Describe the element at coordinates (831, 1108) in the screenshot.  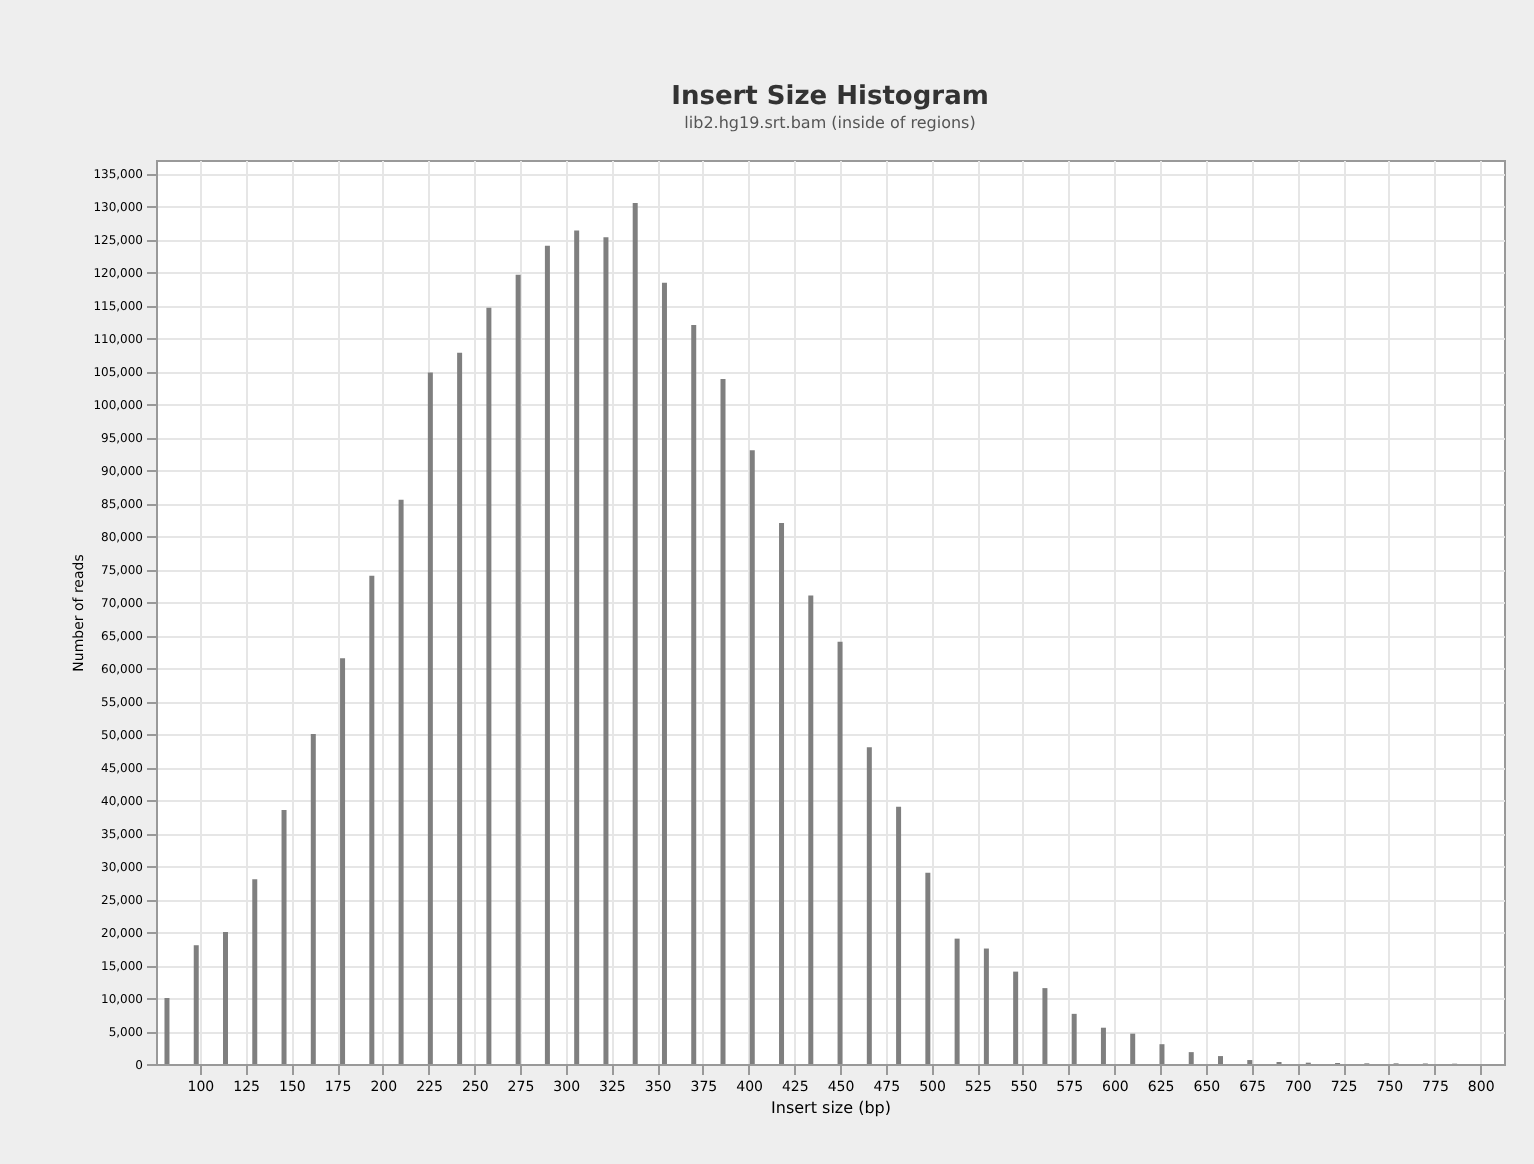
I see `x-axis-title: Insert size (bp)` at that location.